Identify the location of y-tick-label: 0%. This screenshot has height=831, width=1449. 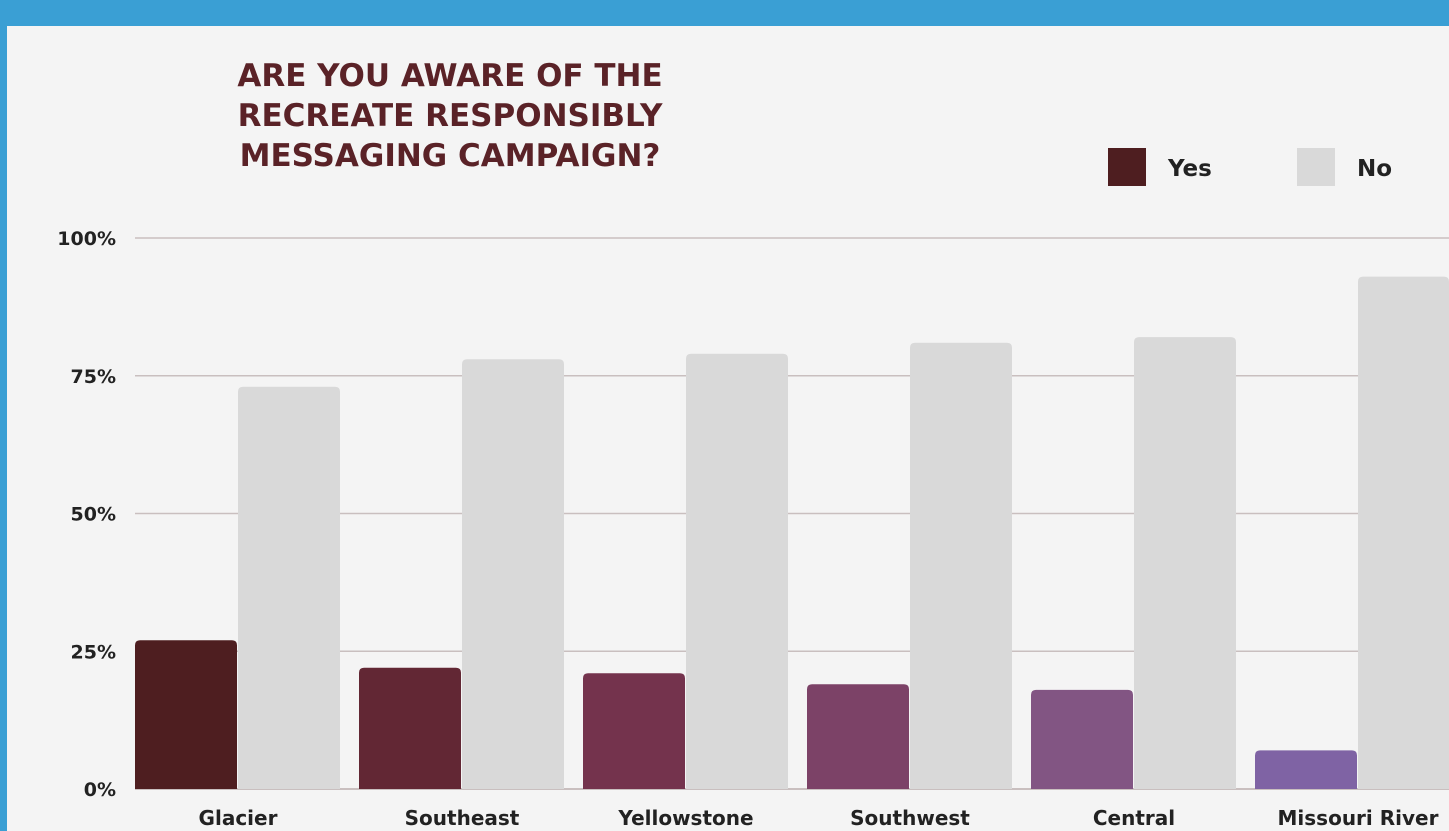
(100, 790).